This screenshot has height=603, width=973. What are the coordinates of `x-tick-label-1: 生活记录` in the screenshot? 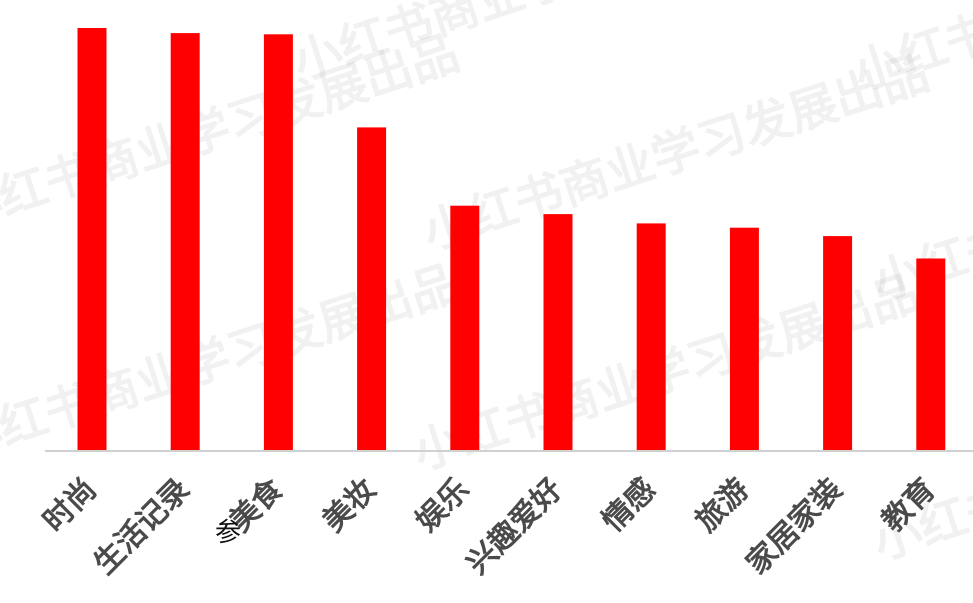 It's located at (142, 527).